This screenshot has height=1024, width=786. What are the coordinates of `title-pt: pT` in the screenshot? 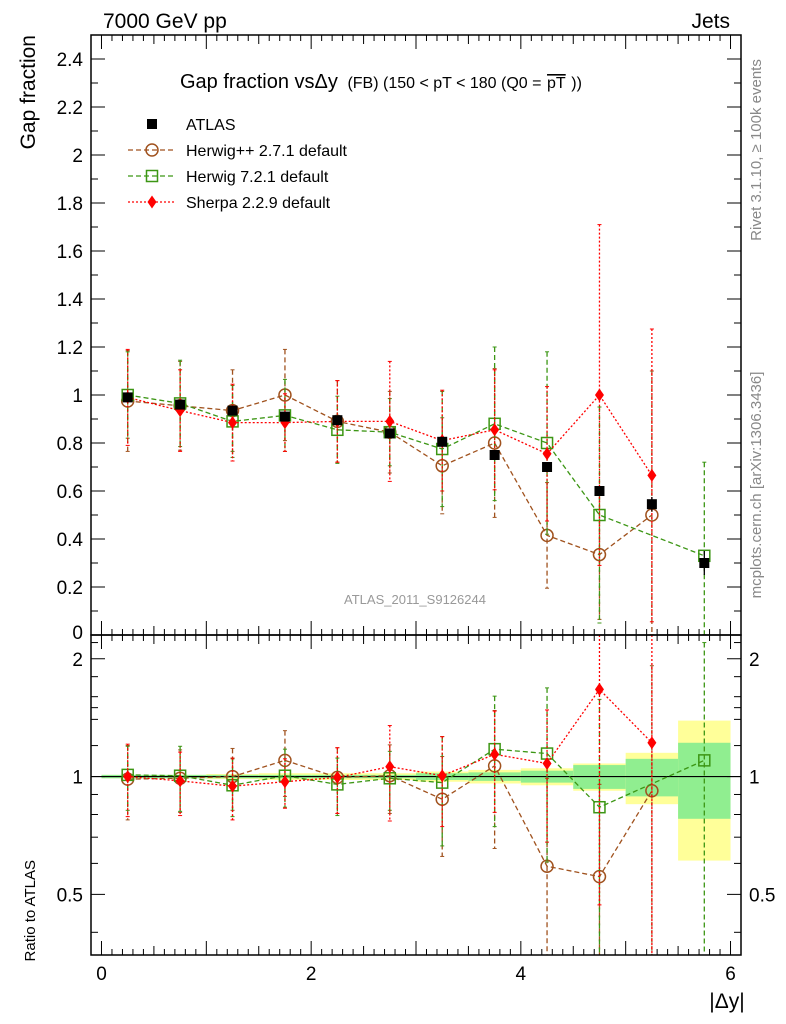 It's located at (556, 83).